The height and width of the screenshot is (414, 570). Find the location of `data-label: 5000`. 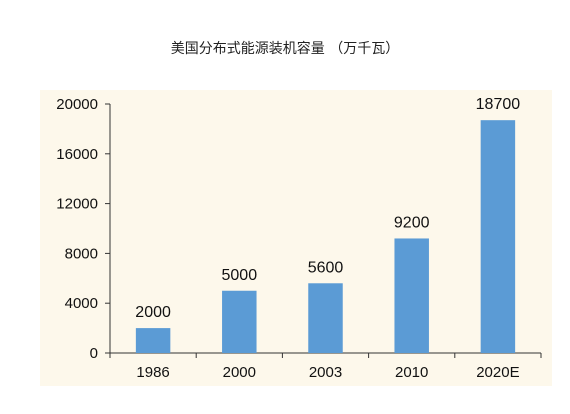

data-label: 5000 is located at coordinates (240, 275).